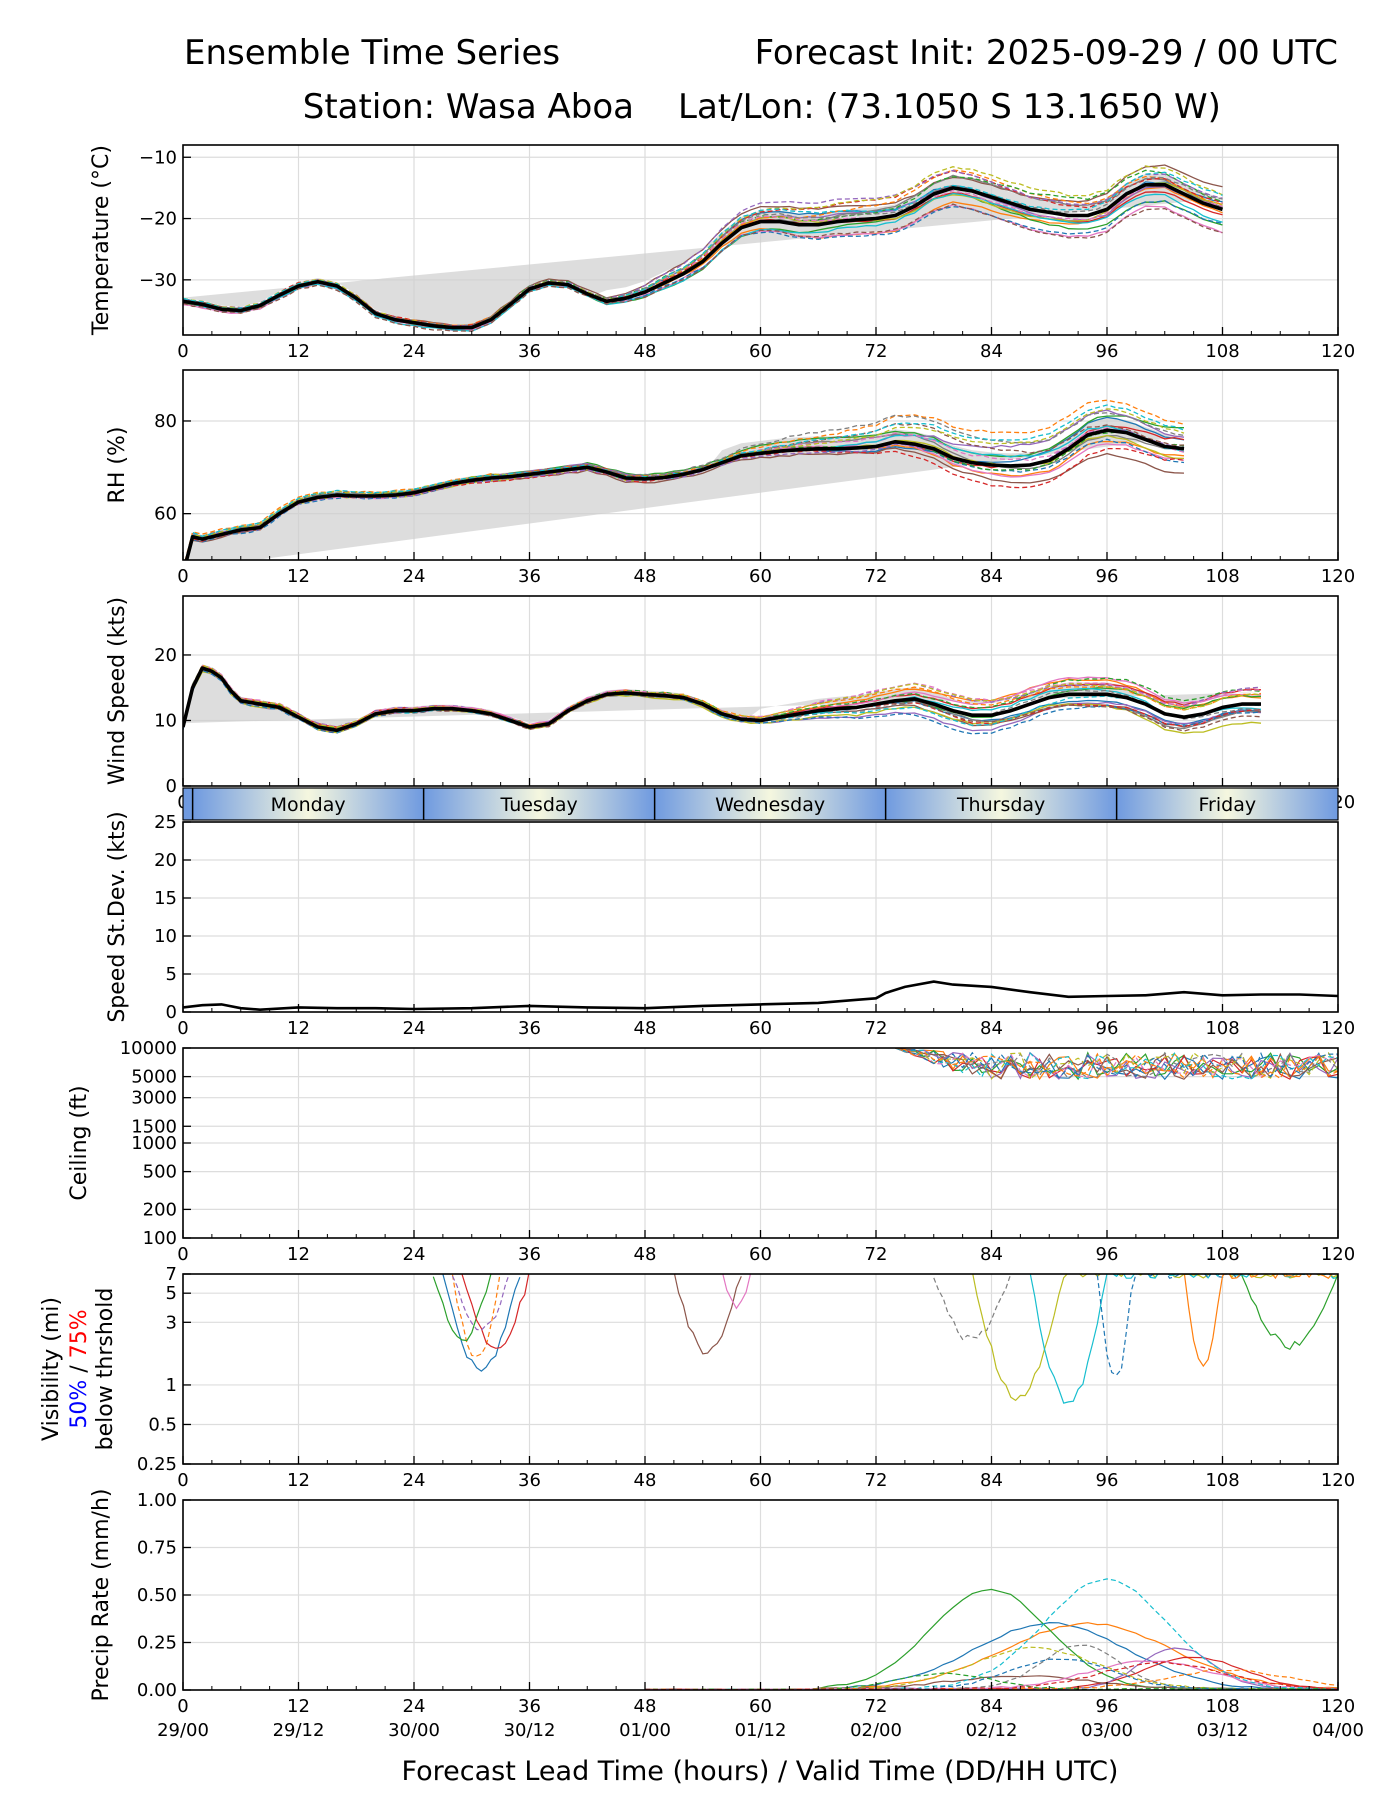  What do you see at coordinates (154, 1143) in the screenshot?
I see `y-tick-label: 1000` at bounding box center [154, 1143].